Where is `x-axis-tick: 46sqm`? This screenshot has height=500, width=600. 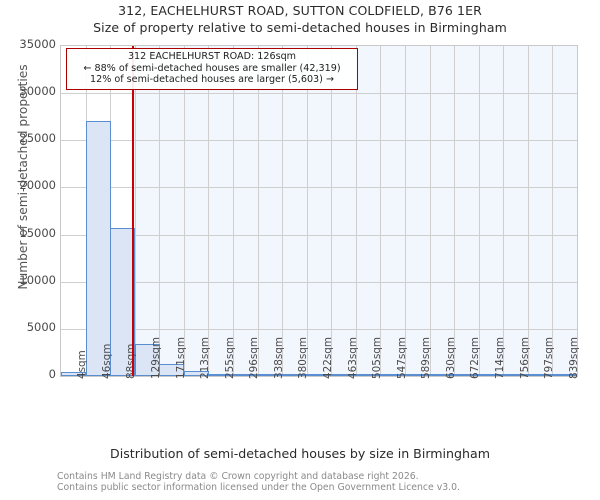
x-axis-tick: 46sqm is located at coordinates (107, 361).